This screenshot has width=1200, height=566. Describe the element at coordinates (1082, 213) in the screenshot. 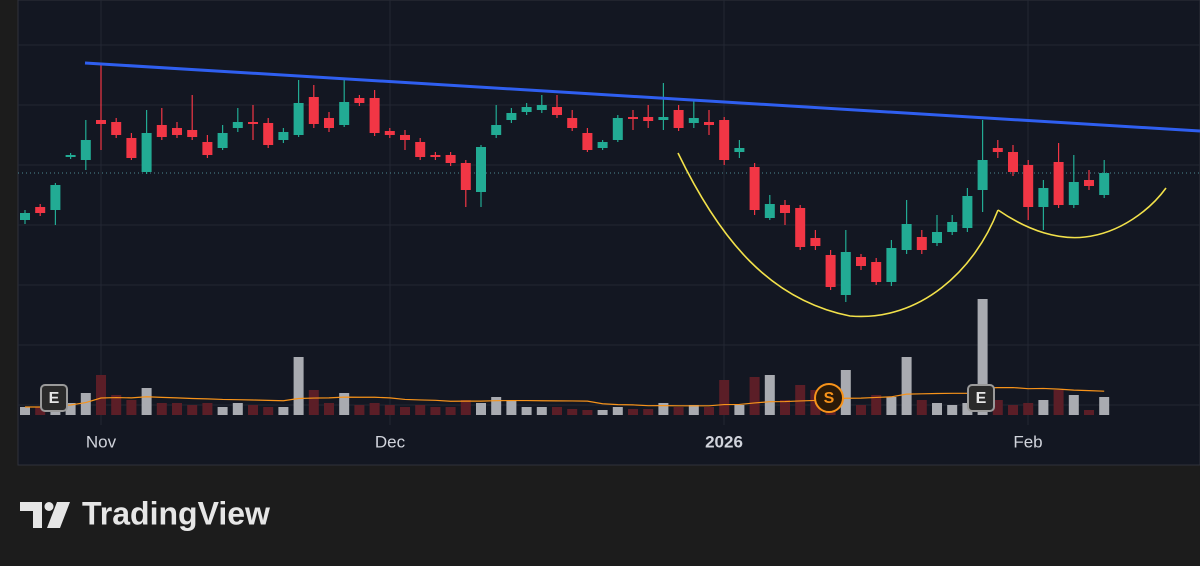

I see `handle-curve` at that location.